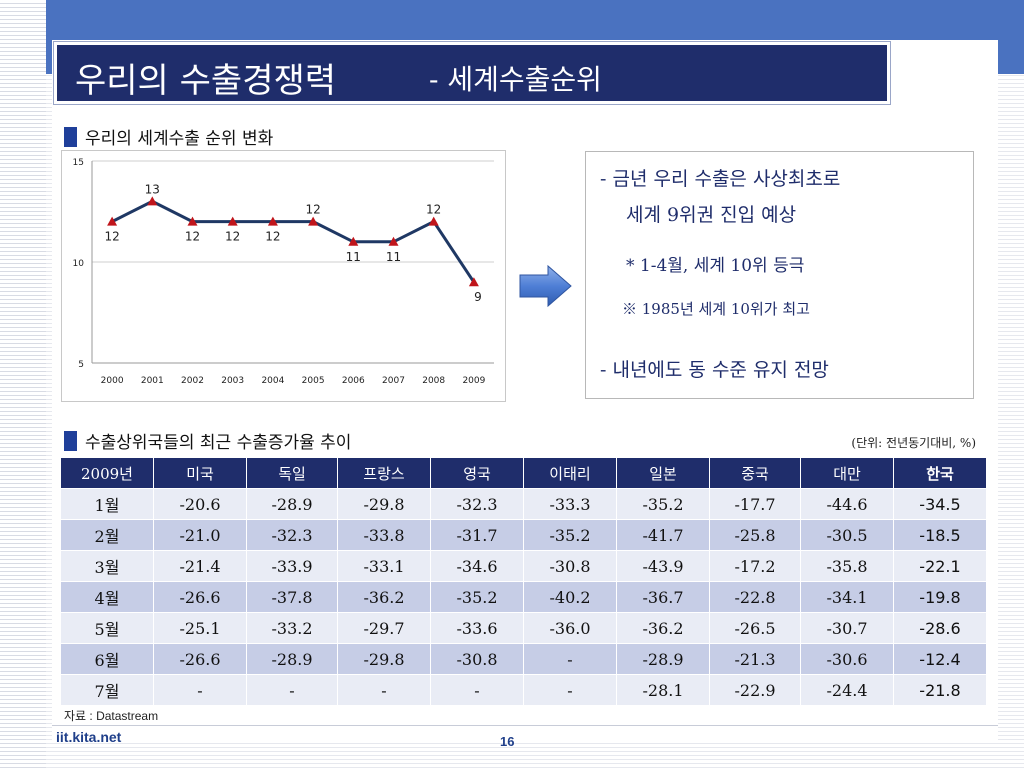  I want to click on table-header-row: 2009년 미국 독일 프랑스 영국 이태리 일본 중국 대만 한국, so click(524, 473).